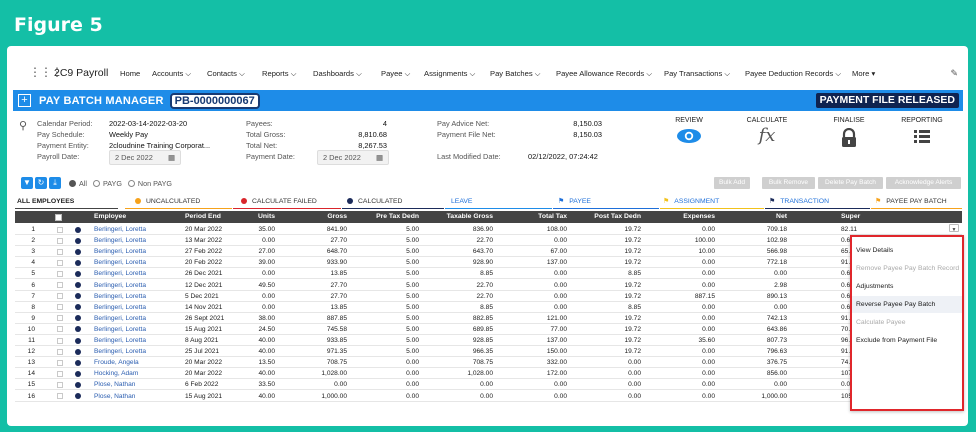 The height and width of the screenshot is (432, 976). I want to click on tab-payee: ⚑ PAYEE, so click(574, 202).